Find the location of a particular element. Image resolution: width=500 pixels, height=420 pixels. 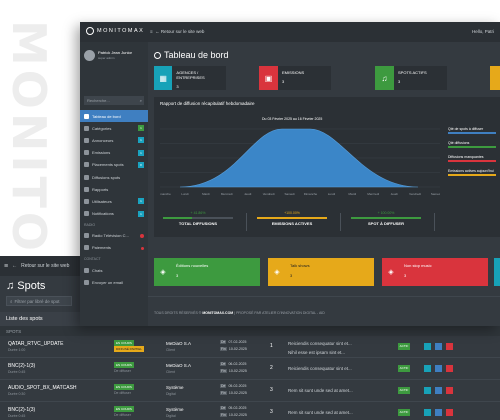

advertiser-icon is located at coordinates (86, 140).